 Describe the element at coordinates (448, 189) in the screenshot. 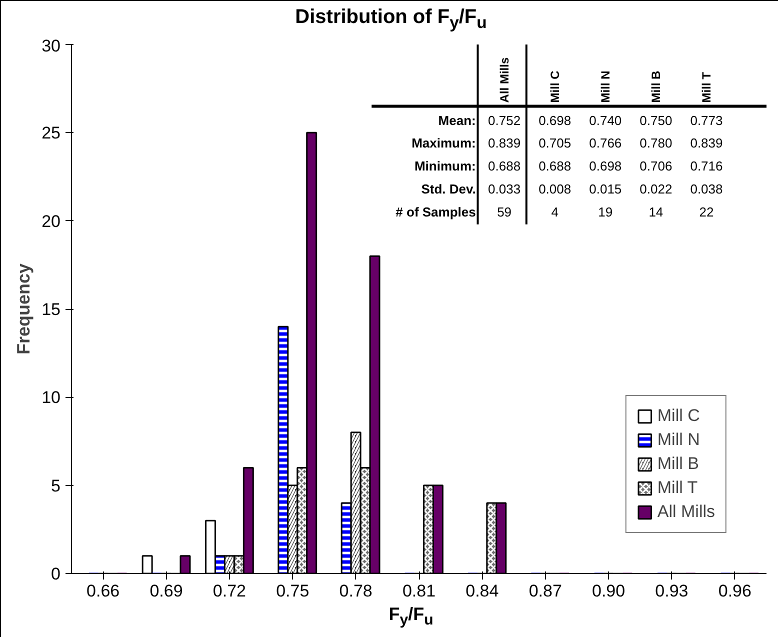

I see `annotation: Std. Dev.` at that location.